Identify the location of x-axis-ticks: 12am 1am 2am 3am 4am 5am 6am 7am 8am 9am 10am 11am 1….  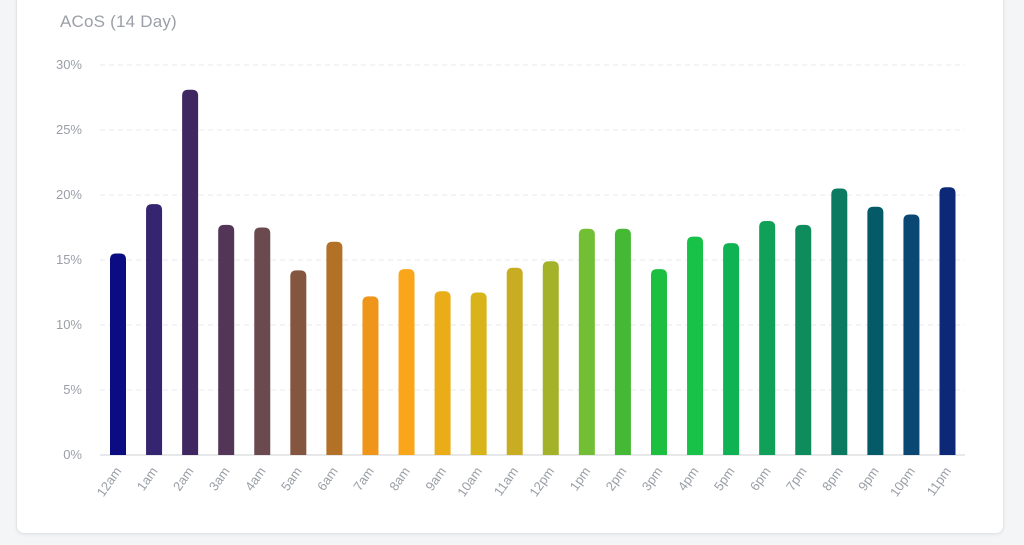
(524, 481).